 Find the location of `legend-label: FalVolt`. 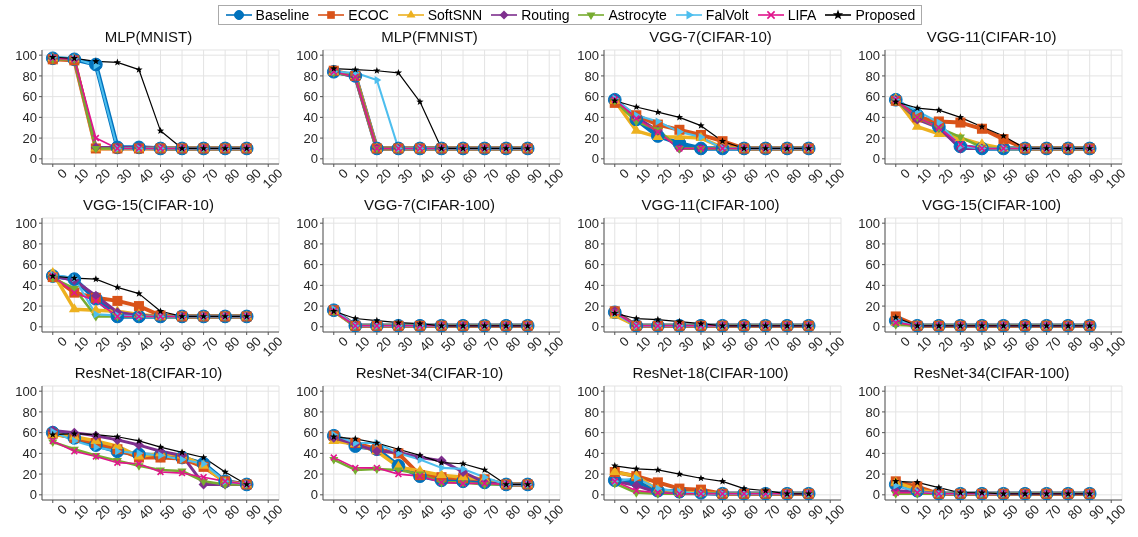

legend-label: FalVolt is located at coordinates (727, 15).